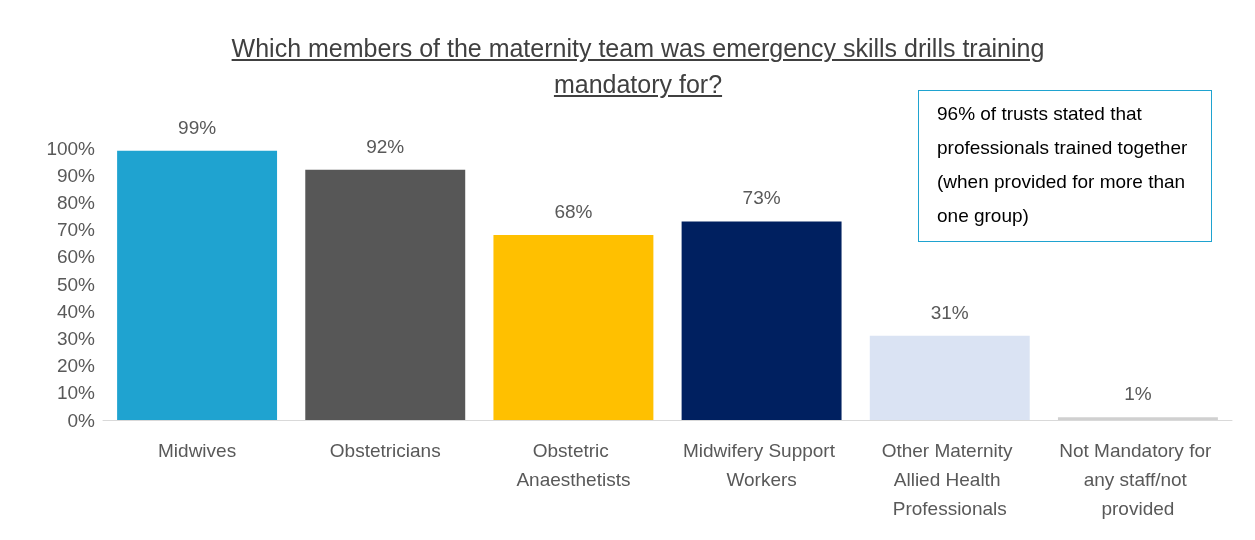 Image resolution: width=1255 pixels, height=540 pixels. I want to click on y-tick-label: 80%, so click(76, 202).